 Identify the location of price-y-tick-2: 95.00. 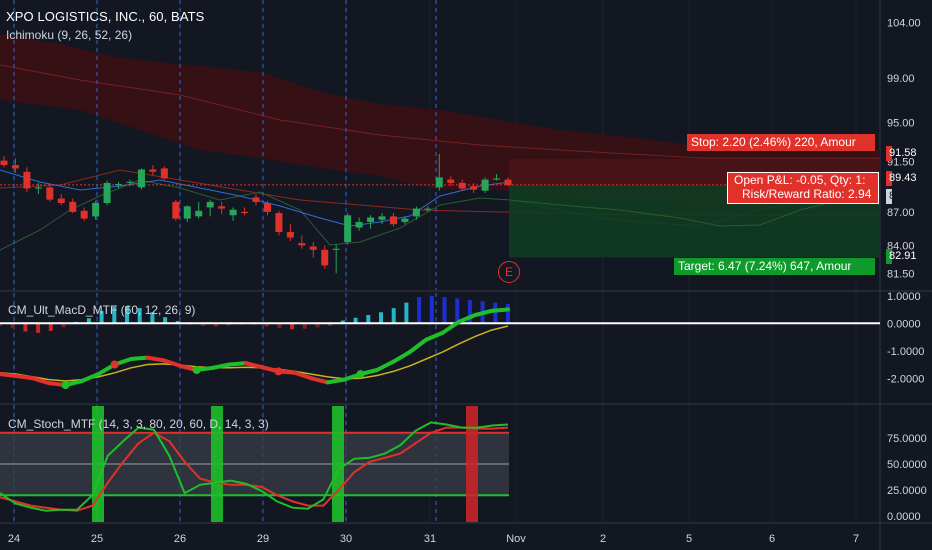
(901, 124).